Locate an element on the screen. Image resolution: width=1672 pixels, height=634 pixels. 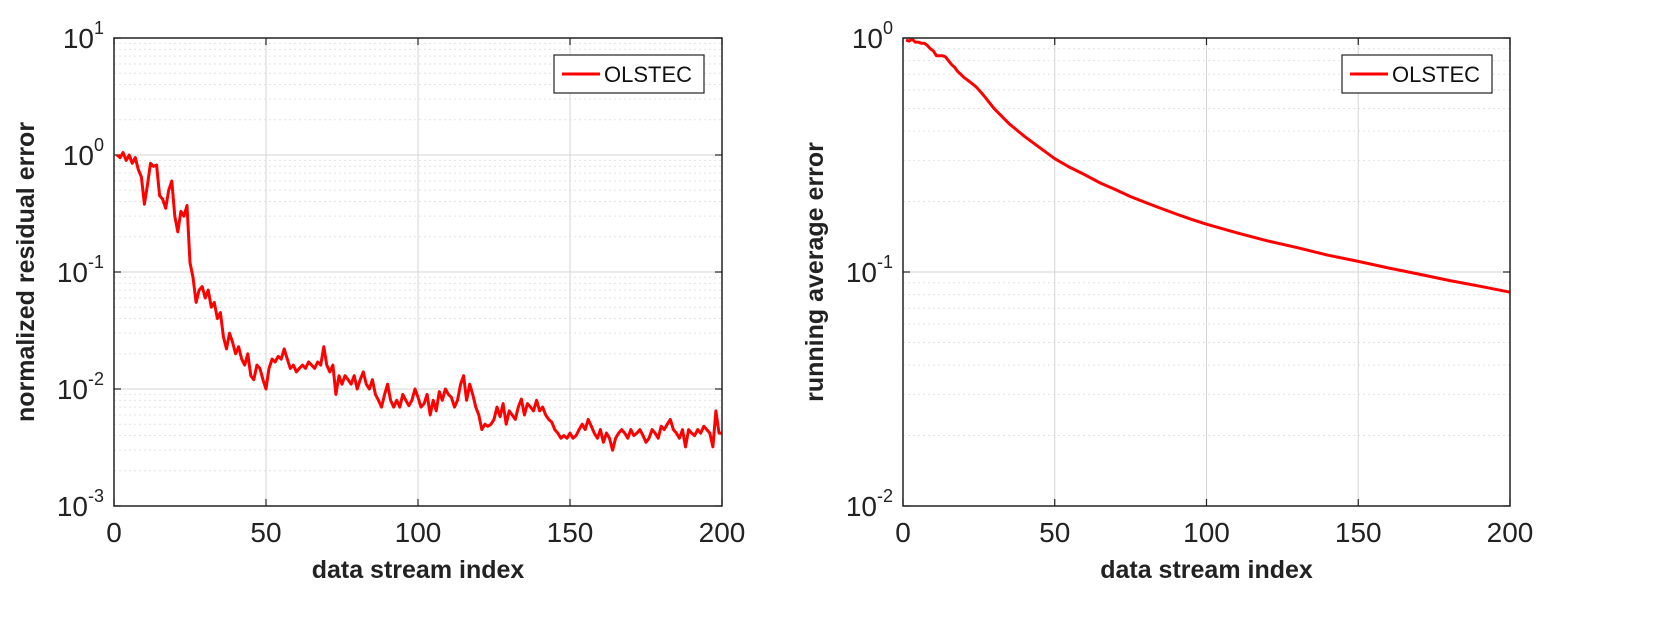
series-line-olstec is located at coordinates (1208, 165).